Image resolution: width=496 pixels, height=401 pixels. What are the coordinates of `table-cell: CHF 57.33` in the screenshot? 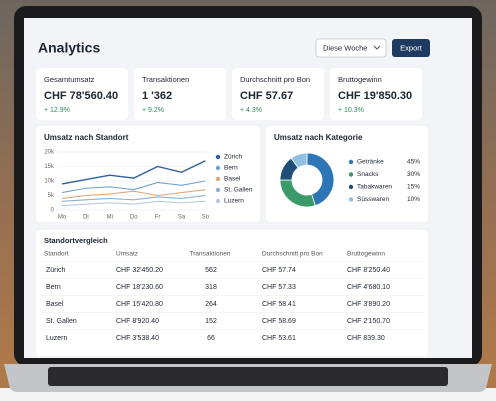 It's located at (279, 287).